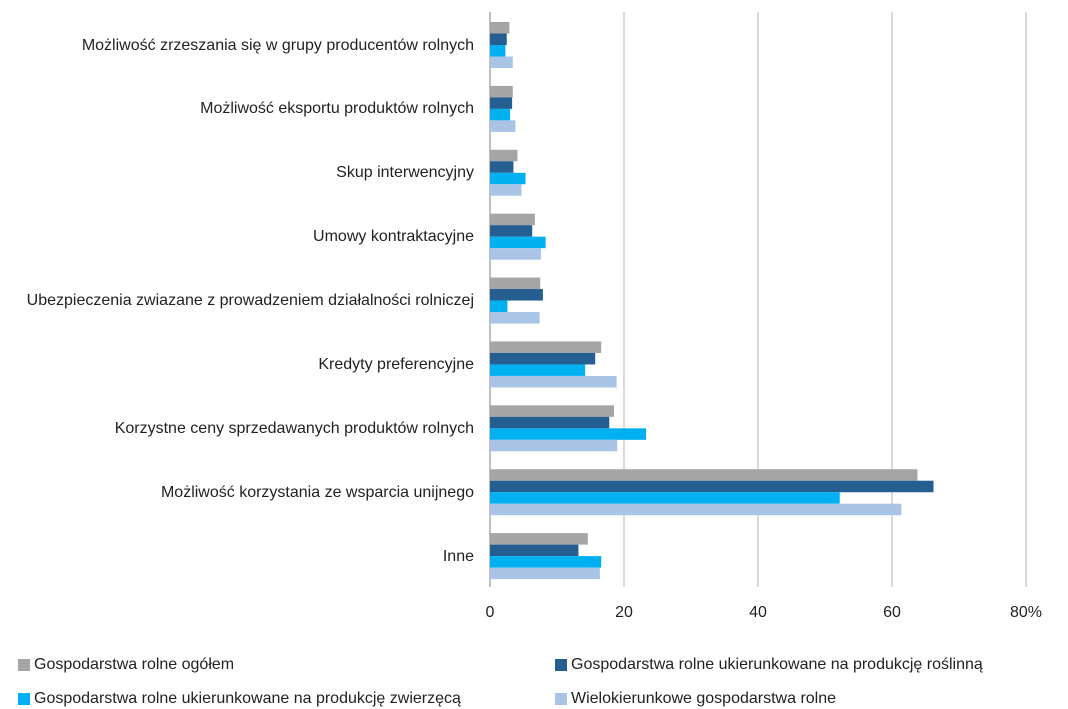 The height and width of the screenshot is (709, 1068). What do you see at coordinates (458, 556) in the screenshot?
I see `category-label: Inne` at bounding box center [458, 556].